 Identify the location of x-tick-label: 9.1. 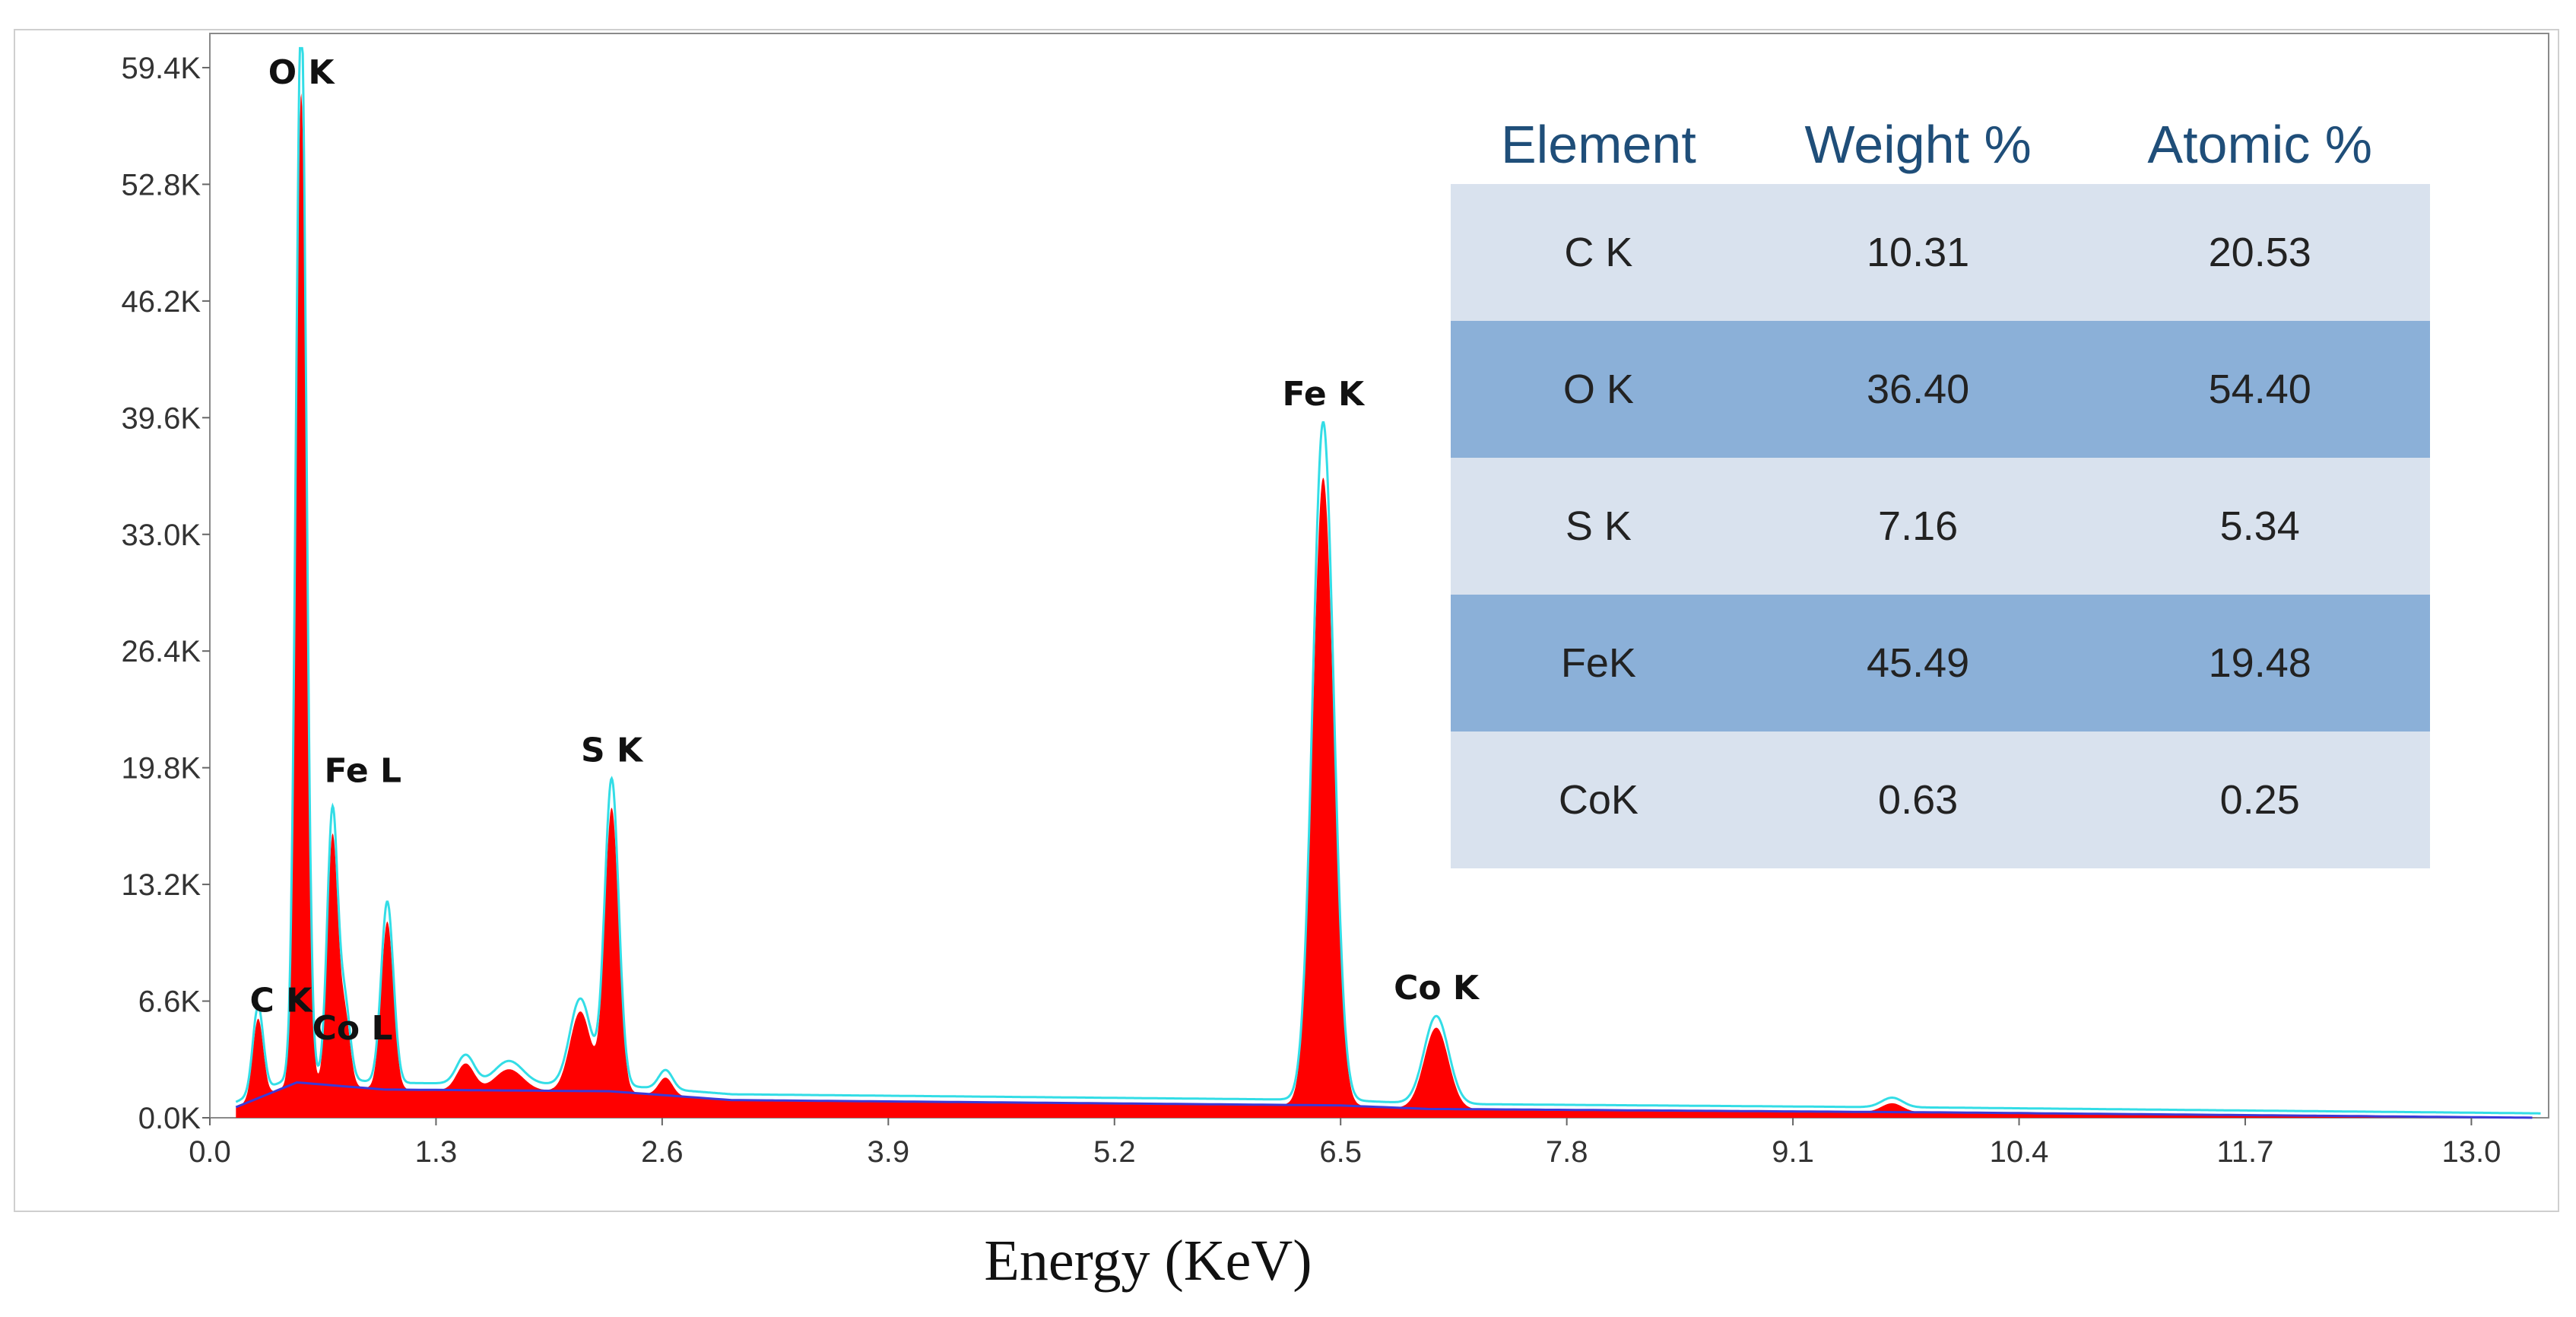
(1793, 1152).